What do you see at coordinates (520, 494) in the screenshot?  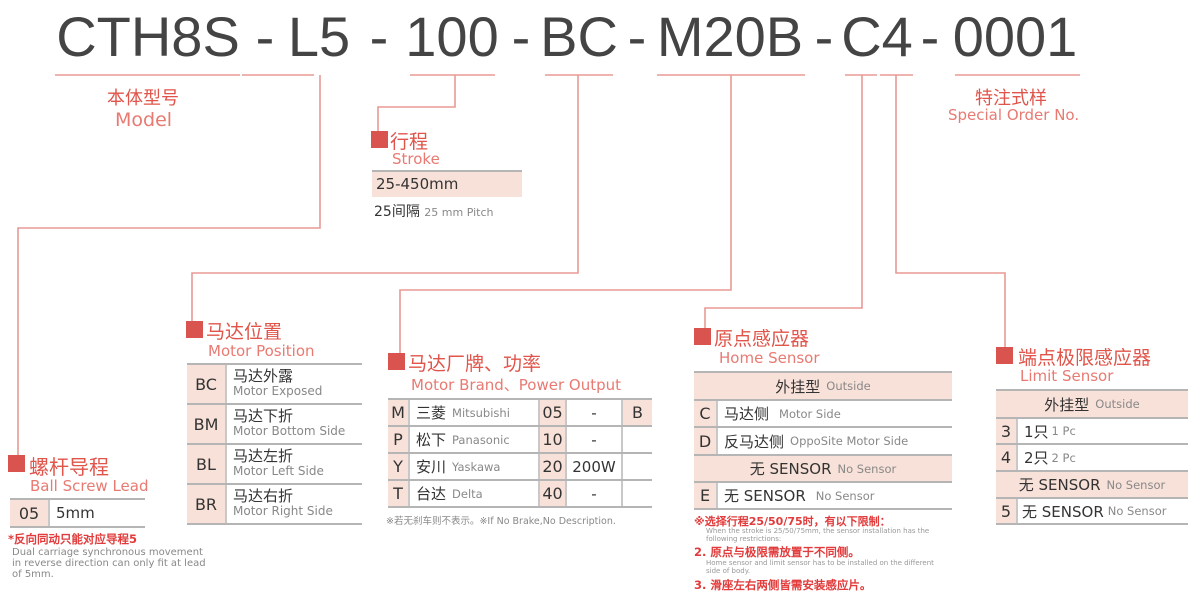 I see `brand-row: T 台达 Delta 40-` at bounding box center [520, 494].